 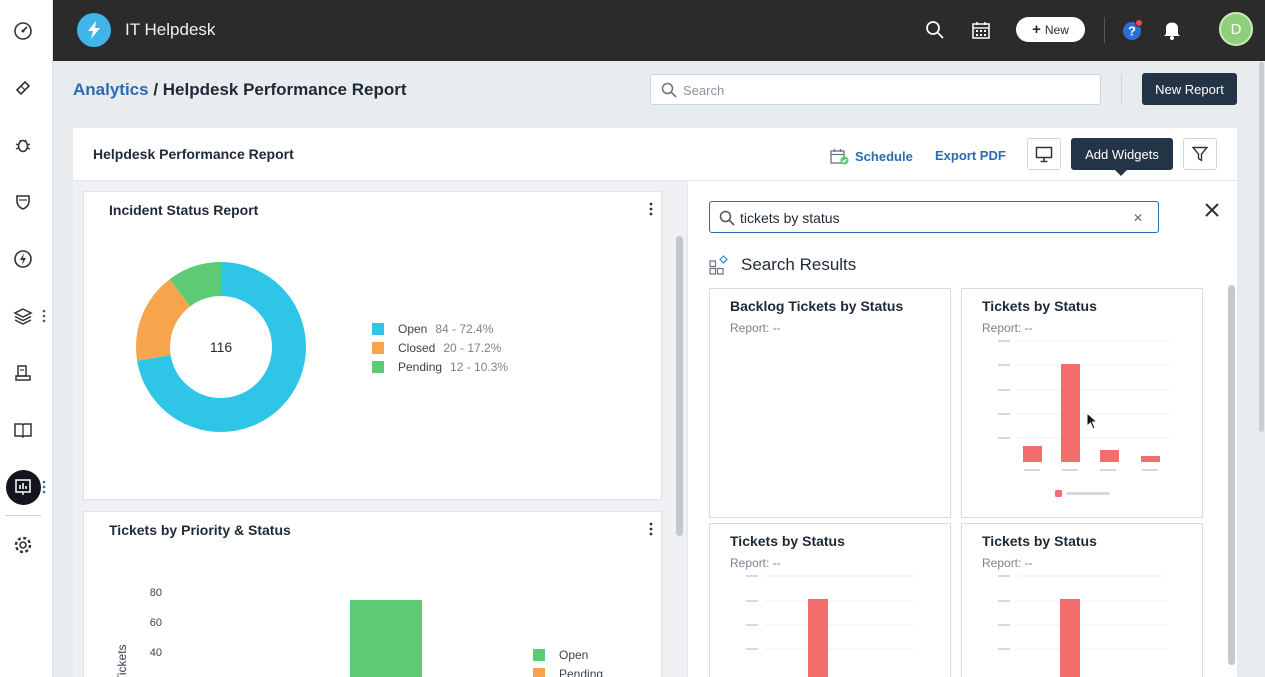 I want to click on add-widgets-button: Add Widgets, so click(x=1122, y=154).